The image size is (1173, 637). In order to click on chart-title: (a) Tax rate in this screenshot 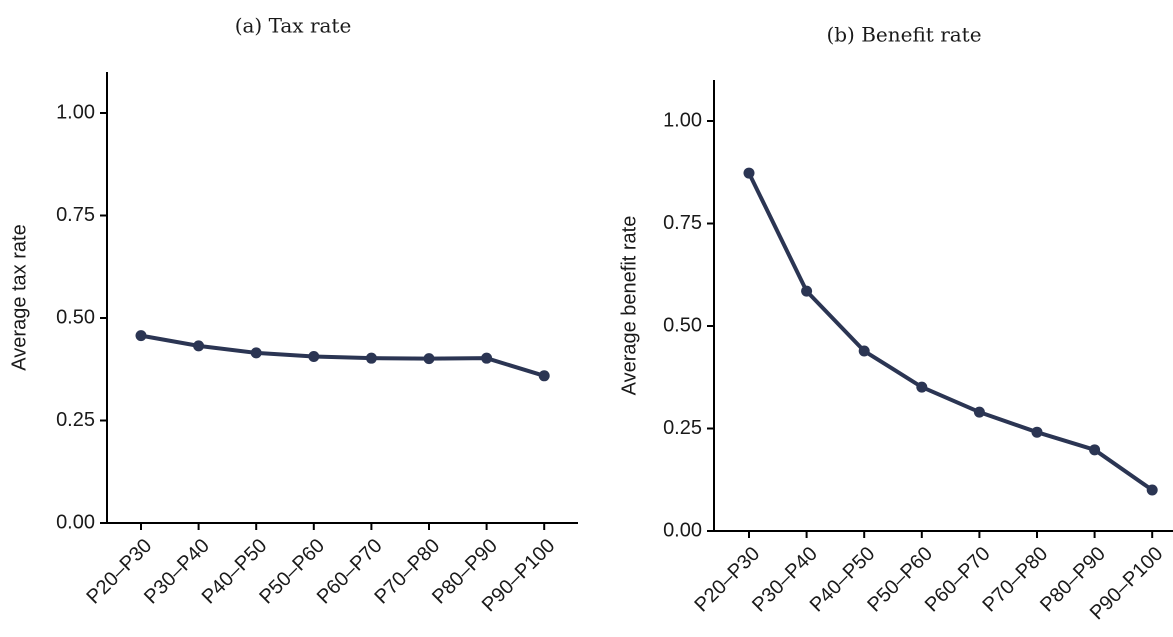, I will do `click(293, 26)`.